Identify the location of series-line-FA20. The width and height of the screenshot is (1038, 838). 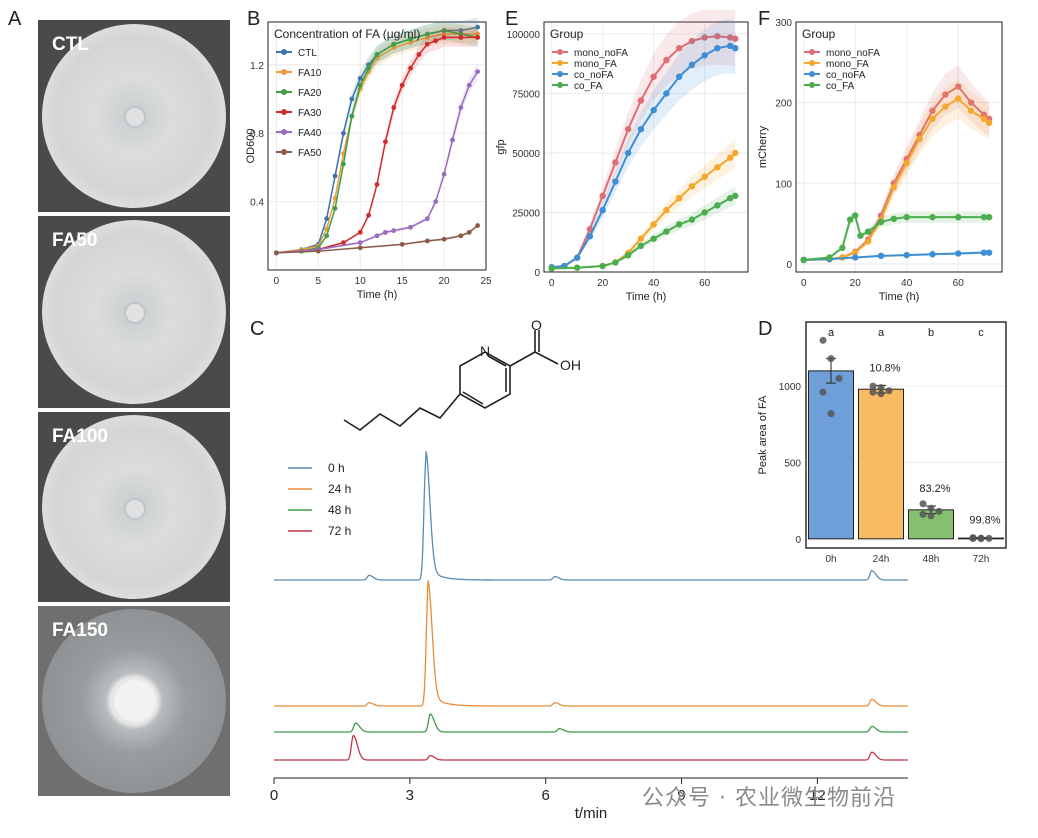
(377, 141).